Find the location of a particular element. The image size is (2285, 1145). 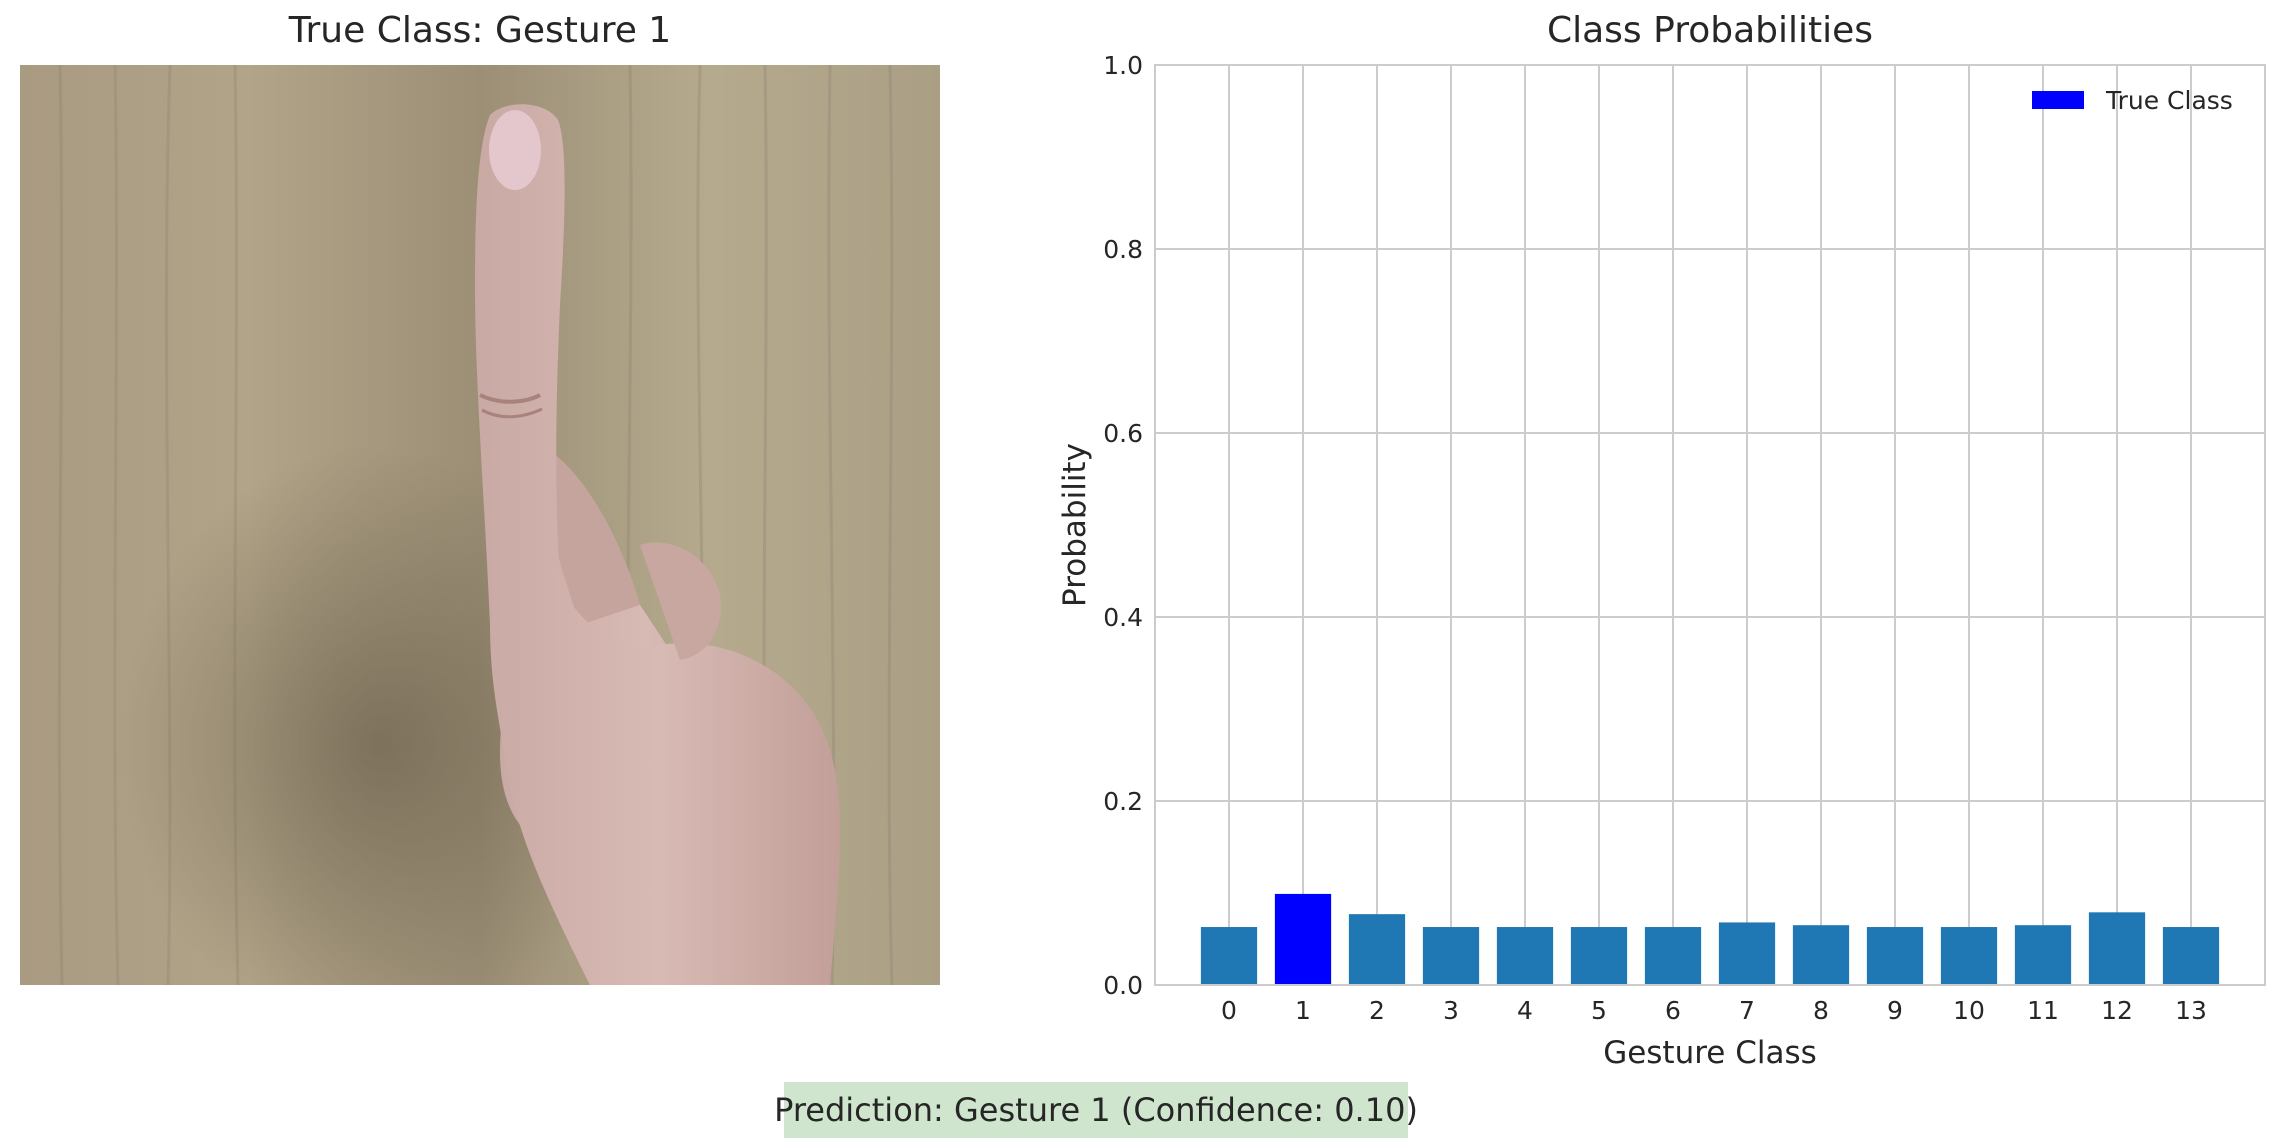

y-axis-label: Probability is located at coordinates (1075, 525).